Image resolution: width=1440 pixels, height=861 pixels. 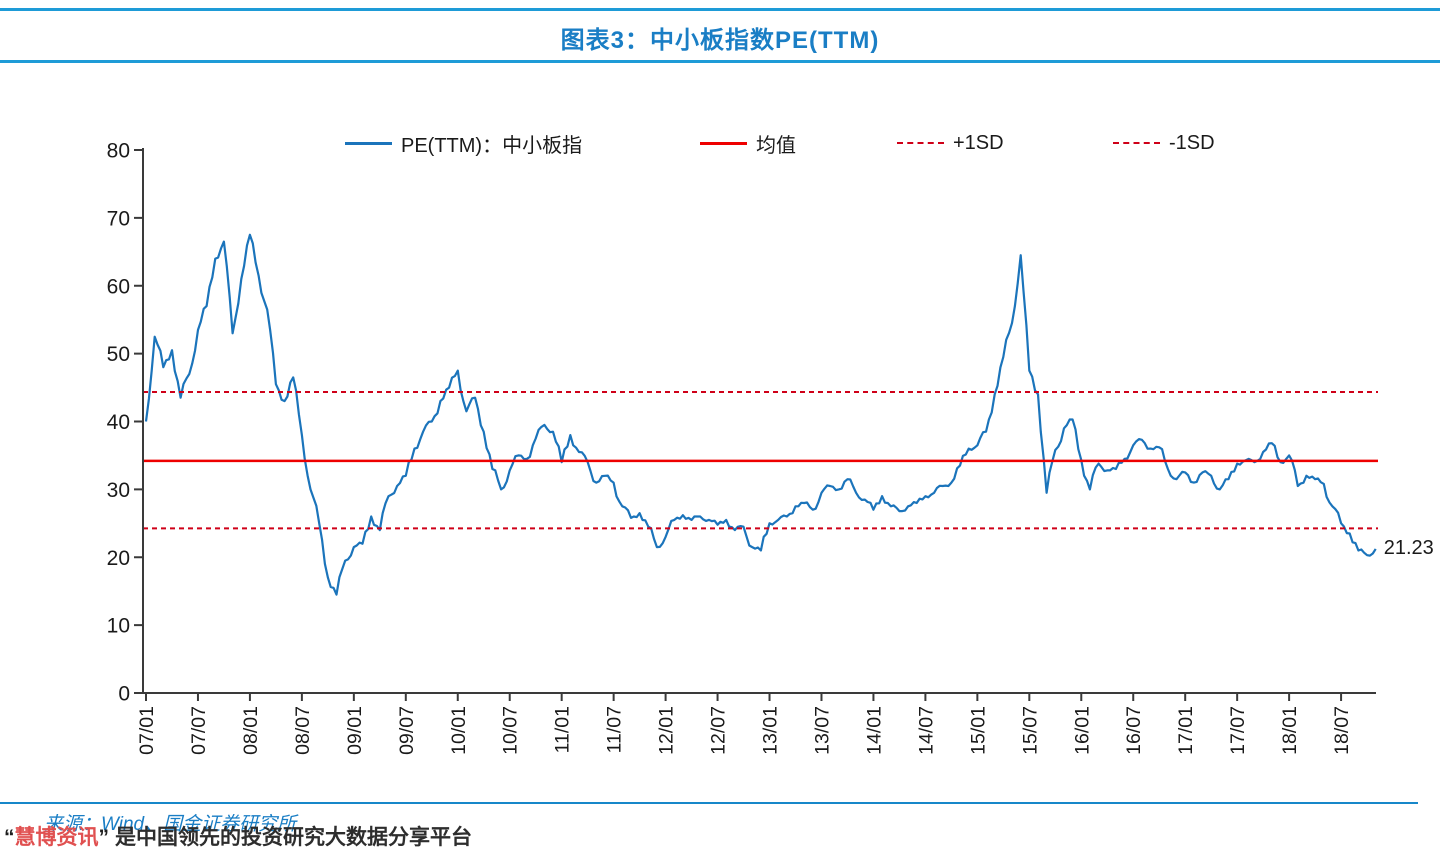 What do you see at coordinates (511, 730) in the screenshot?
I see `svg-text: 10/07` at bounding box center [511, 730].